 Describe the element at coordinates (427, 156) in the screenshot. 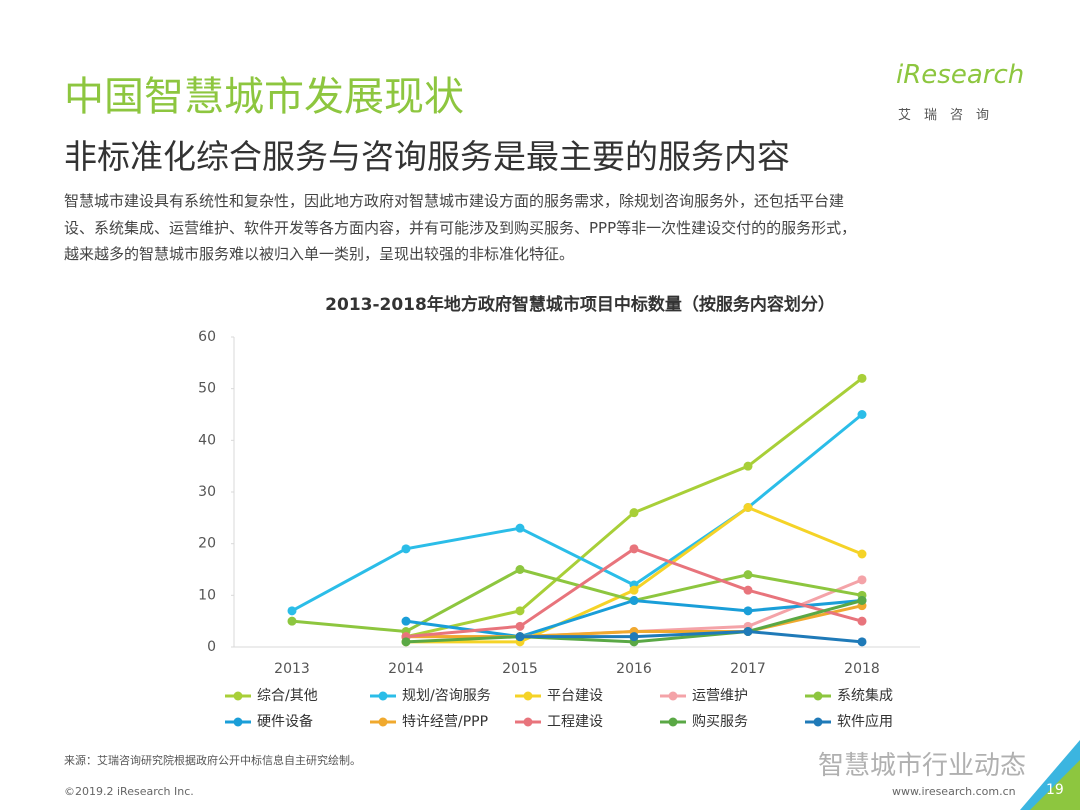

I see `slide-subtitle: 非标准化综合服务与咨询服务是最主要的服务内容` at that location.